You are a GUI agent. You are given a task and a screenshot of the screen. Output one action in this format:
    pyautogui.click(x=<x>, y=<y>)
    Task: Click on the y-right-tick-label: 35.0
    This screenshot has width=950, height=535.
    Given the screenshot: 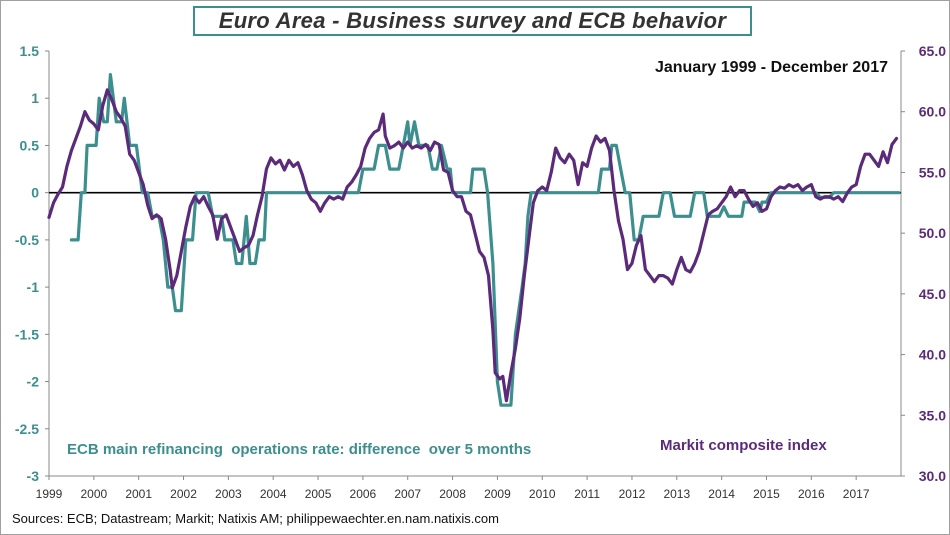 What is the action you would take?
    pyautogui.click(x=932, y=415)
    